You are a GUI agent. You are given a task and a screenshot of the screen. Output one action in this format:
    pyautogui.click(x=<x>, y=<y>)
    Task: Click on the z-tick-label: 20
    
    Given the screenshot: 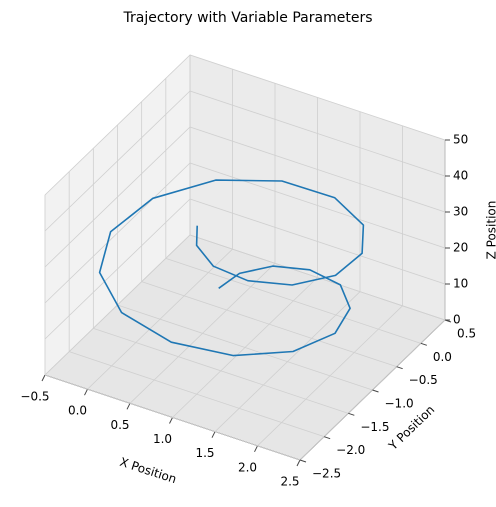 What is the action you would take?
    pyautogui.click(x=460, y=248)
    